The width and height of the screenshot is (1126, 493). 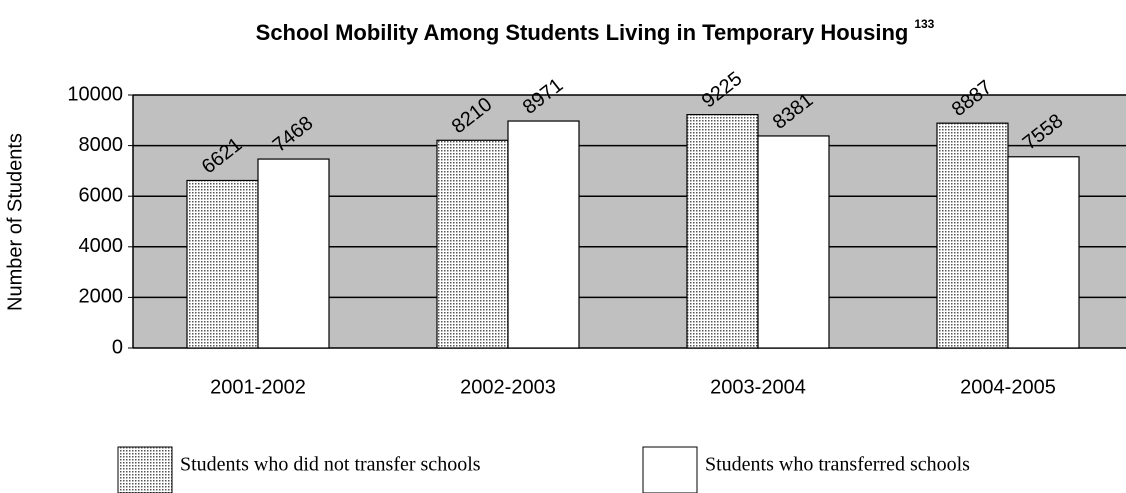 What do you see at coordinates (758, 387) in the screenshot?
I see `x-tick-label: 2003-2004` at bounding box center [758, 387].